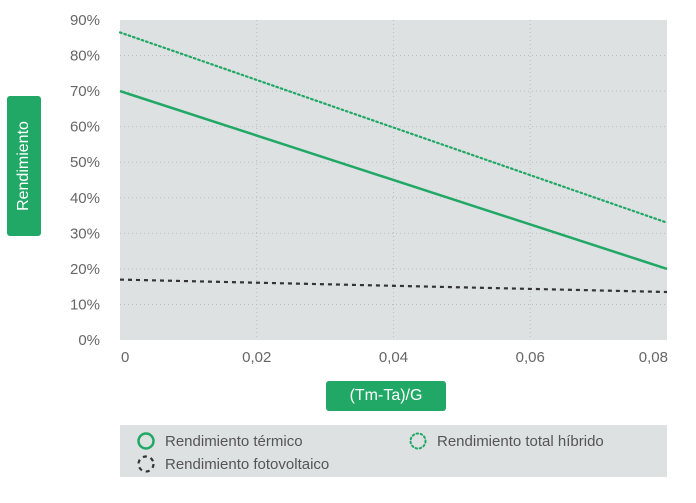  I want to click on y-tick-label: 90%, so click(85, 20).